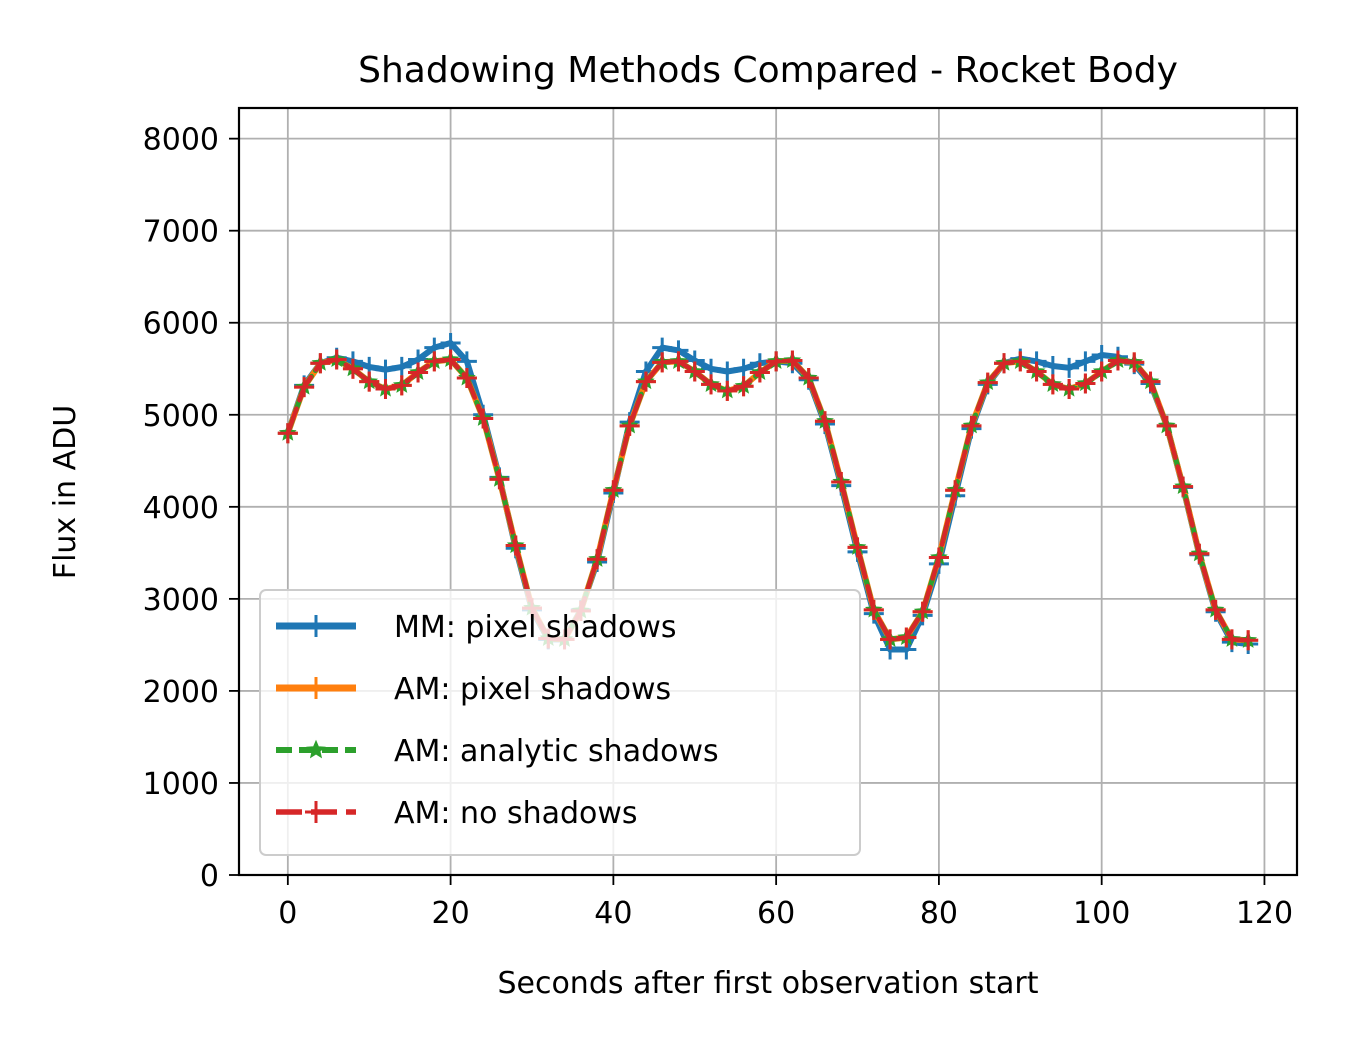 This screenshot has height=1050, width=1350. Describe the element at coordinates (556, 751) in the screenshot. I see `legend-label: AM: analytic shadows` at that location.